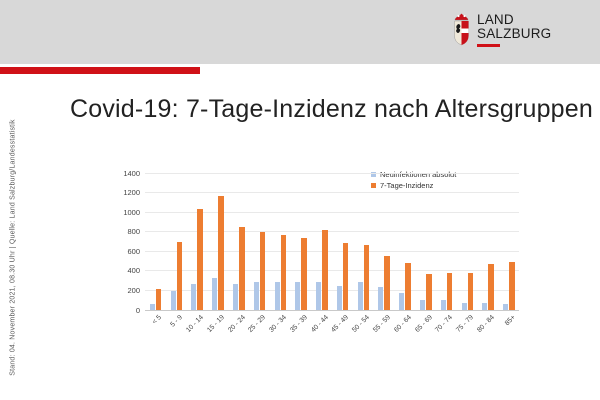 The image size is (600, 400). What do you see at coordinates (373, 174) in the screenshot?
I see `legend-swatch-blue` at bounding box center [373, 174].